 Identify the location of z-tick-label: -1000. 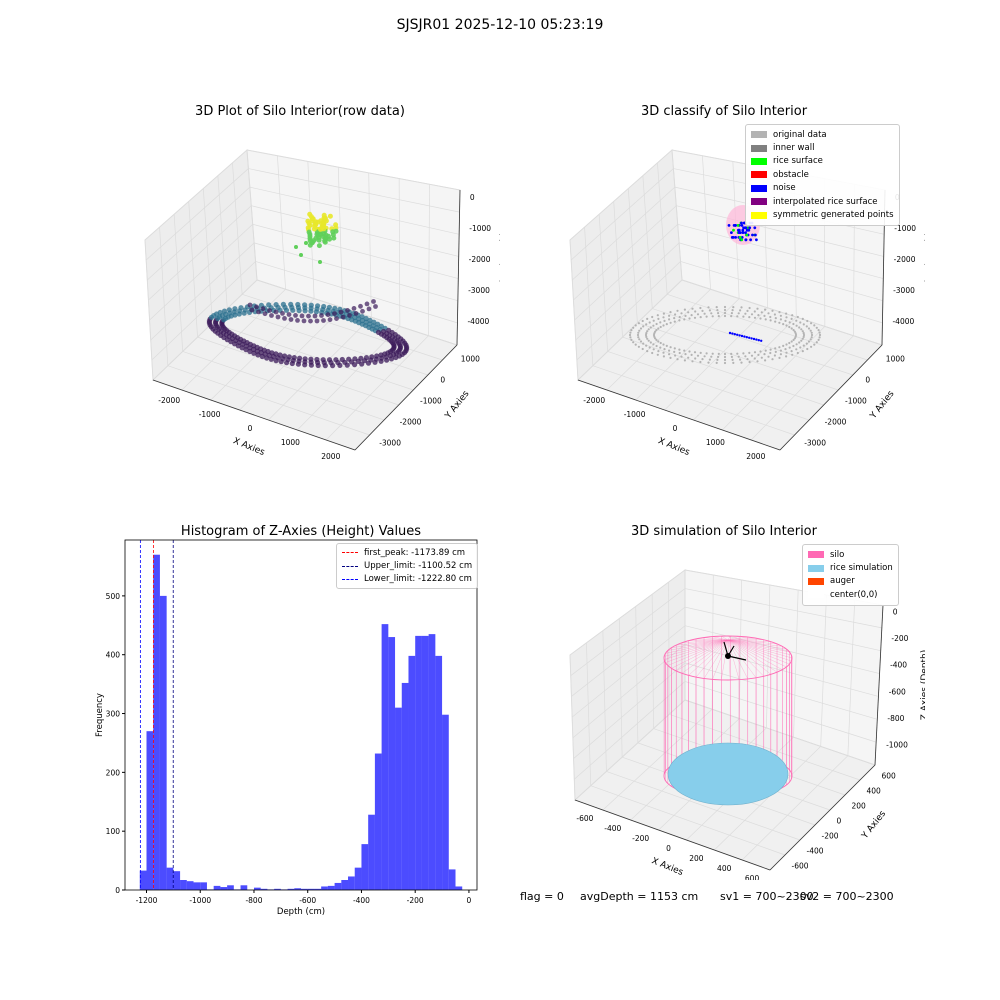
(480, 228).